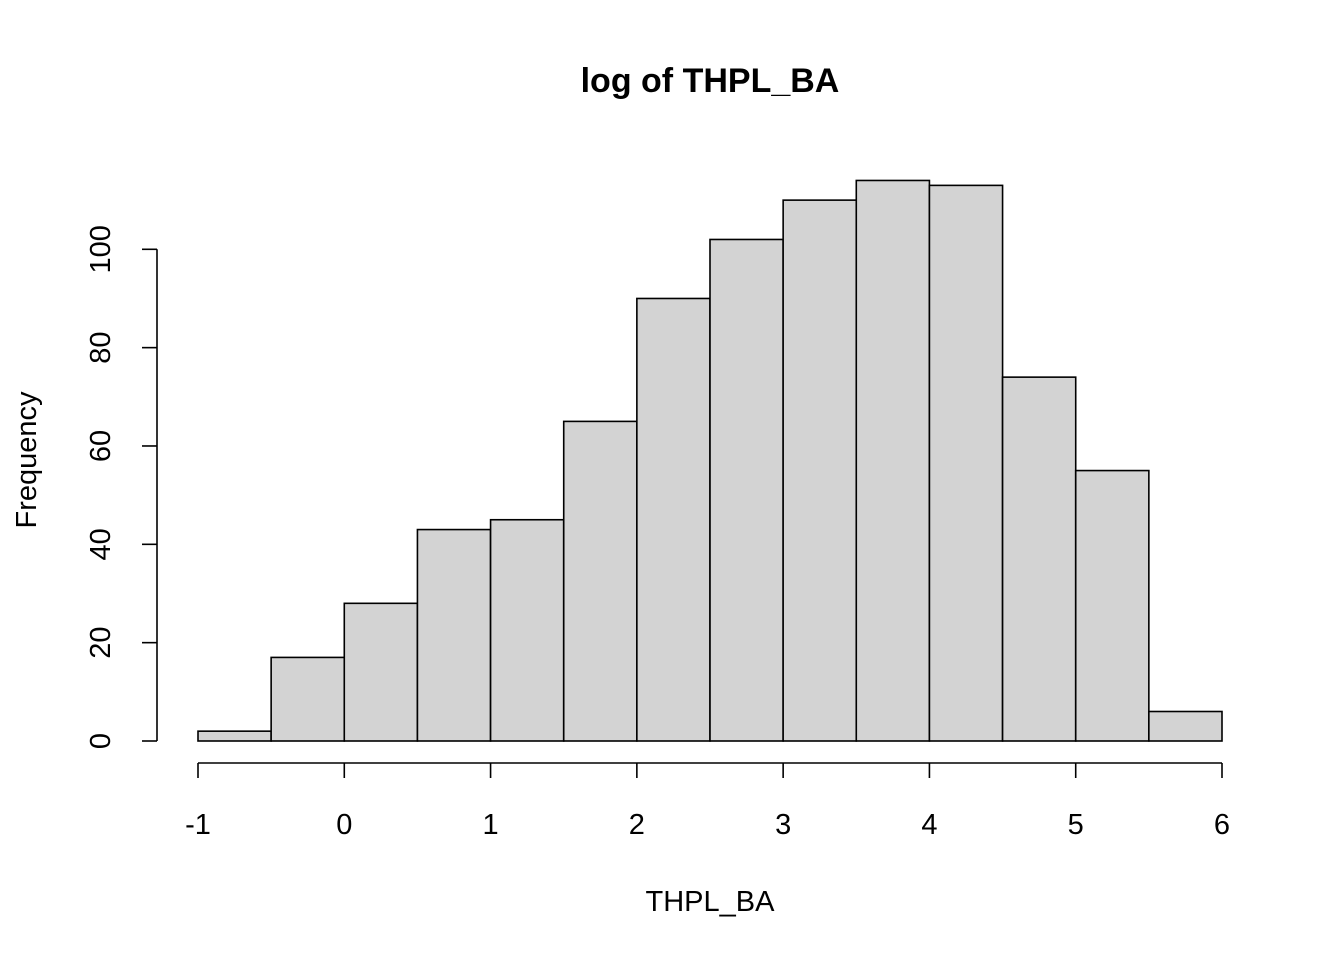 This screenshot has height=960, width=1344. Describe the element at coordinates (711, 902) in the screenshot. I see `x-axis-label: THPL_BA` at that location.